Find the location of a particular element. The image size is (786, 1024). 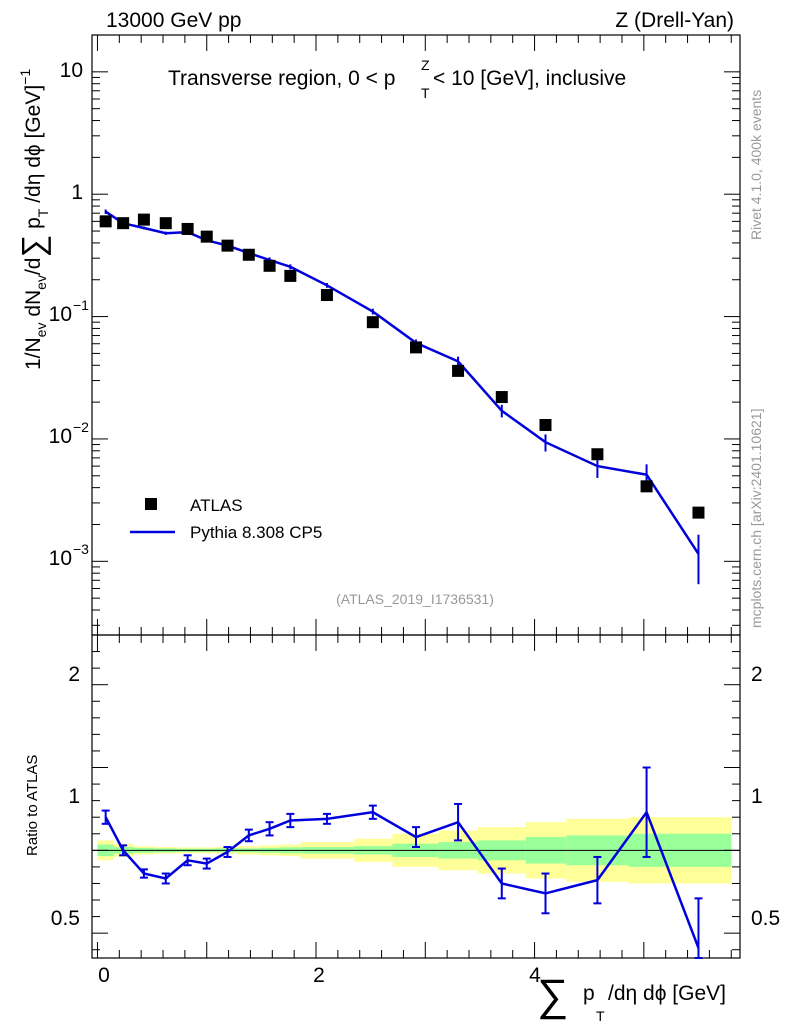

x-axis-title-sub: T is located at coordinates (600, 1016).